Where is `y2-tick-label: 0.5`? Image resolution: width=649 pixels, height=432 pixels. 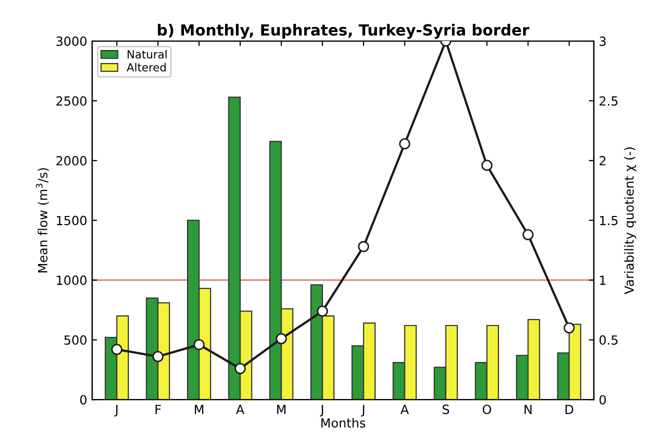
y2-tick-label: 0.5 is located at coordinates (609, 340).